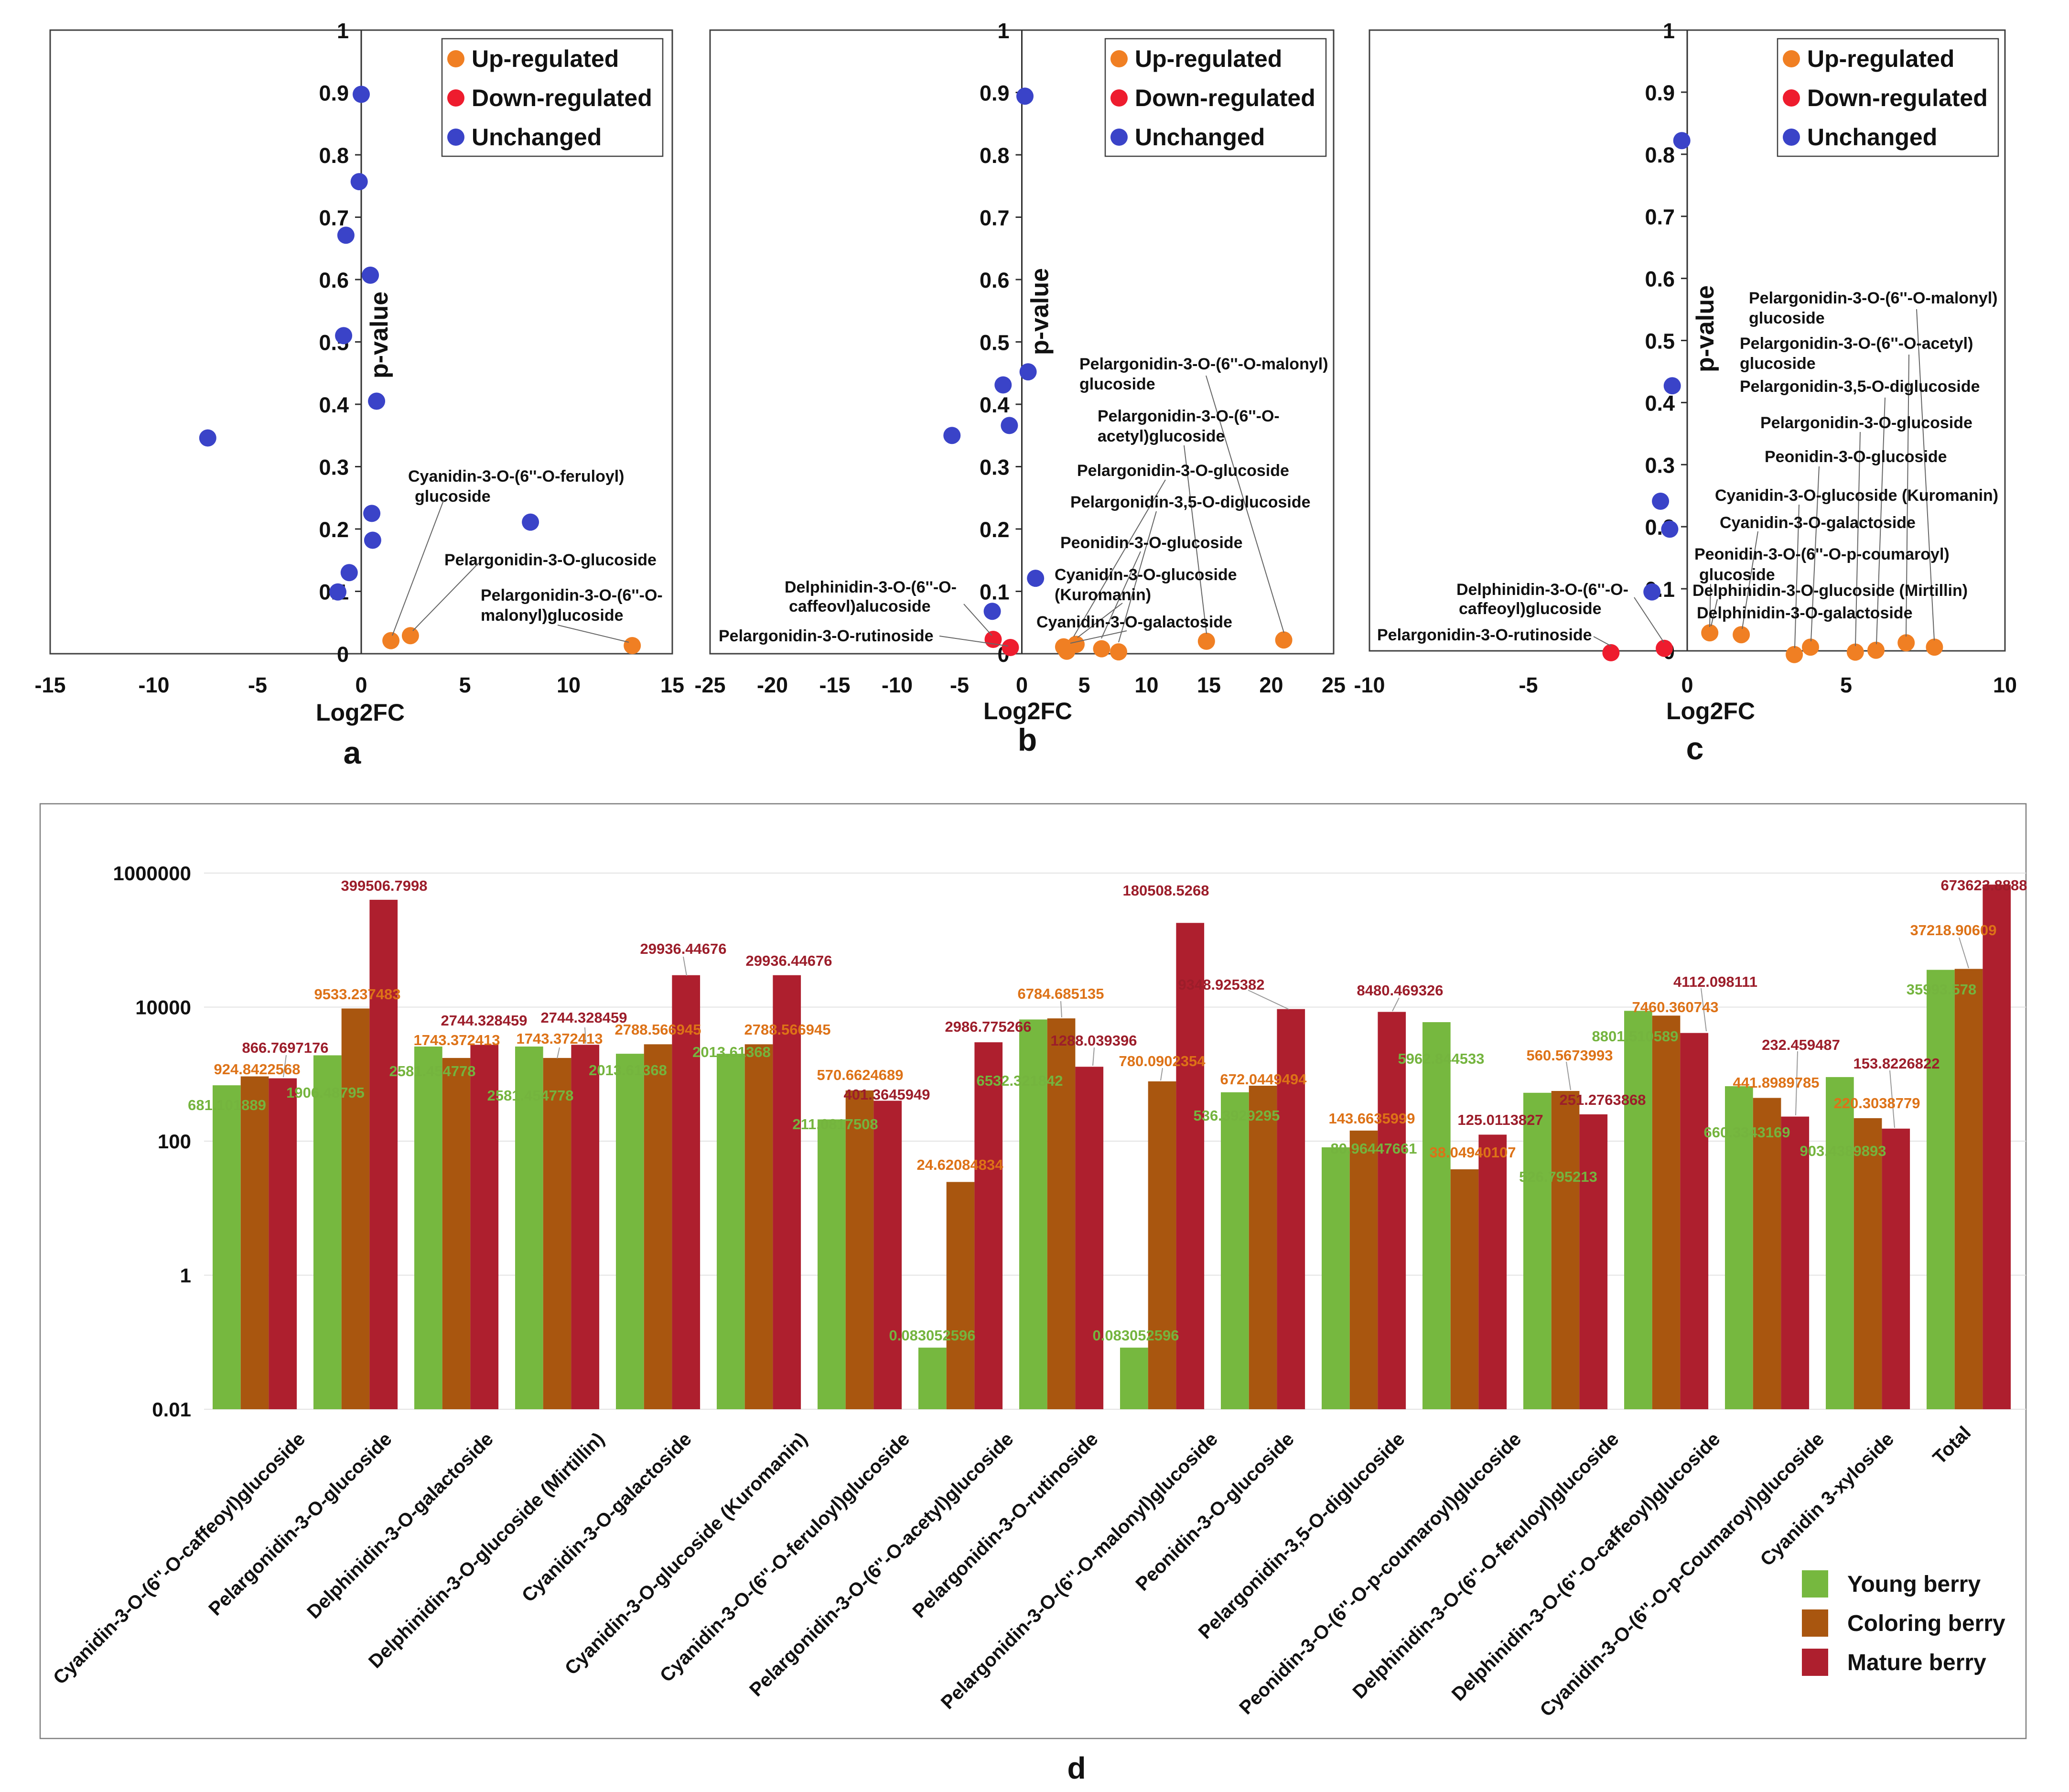  I want to click on svg-text: Young berry, so click(1914, 1584).